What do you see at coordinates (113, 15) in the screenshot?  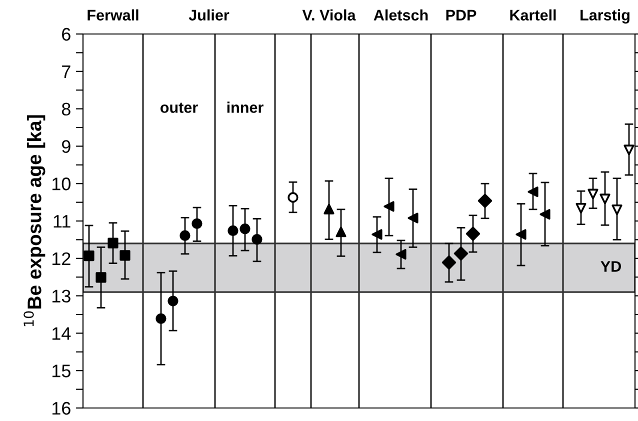 I see `x-tick-label: Ferwall` at bounding box center [113, 15].